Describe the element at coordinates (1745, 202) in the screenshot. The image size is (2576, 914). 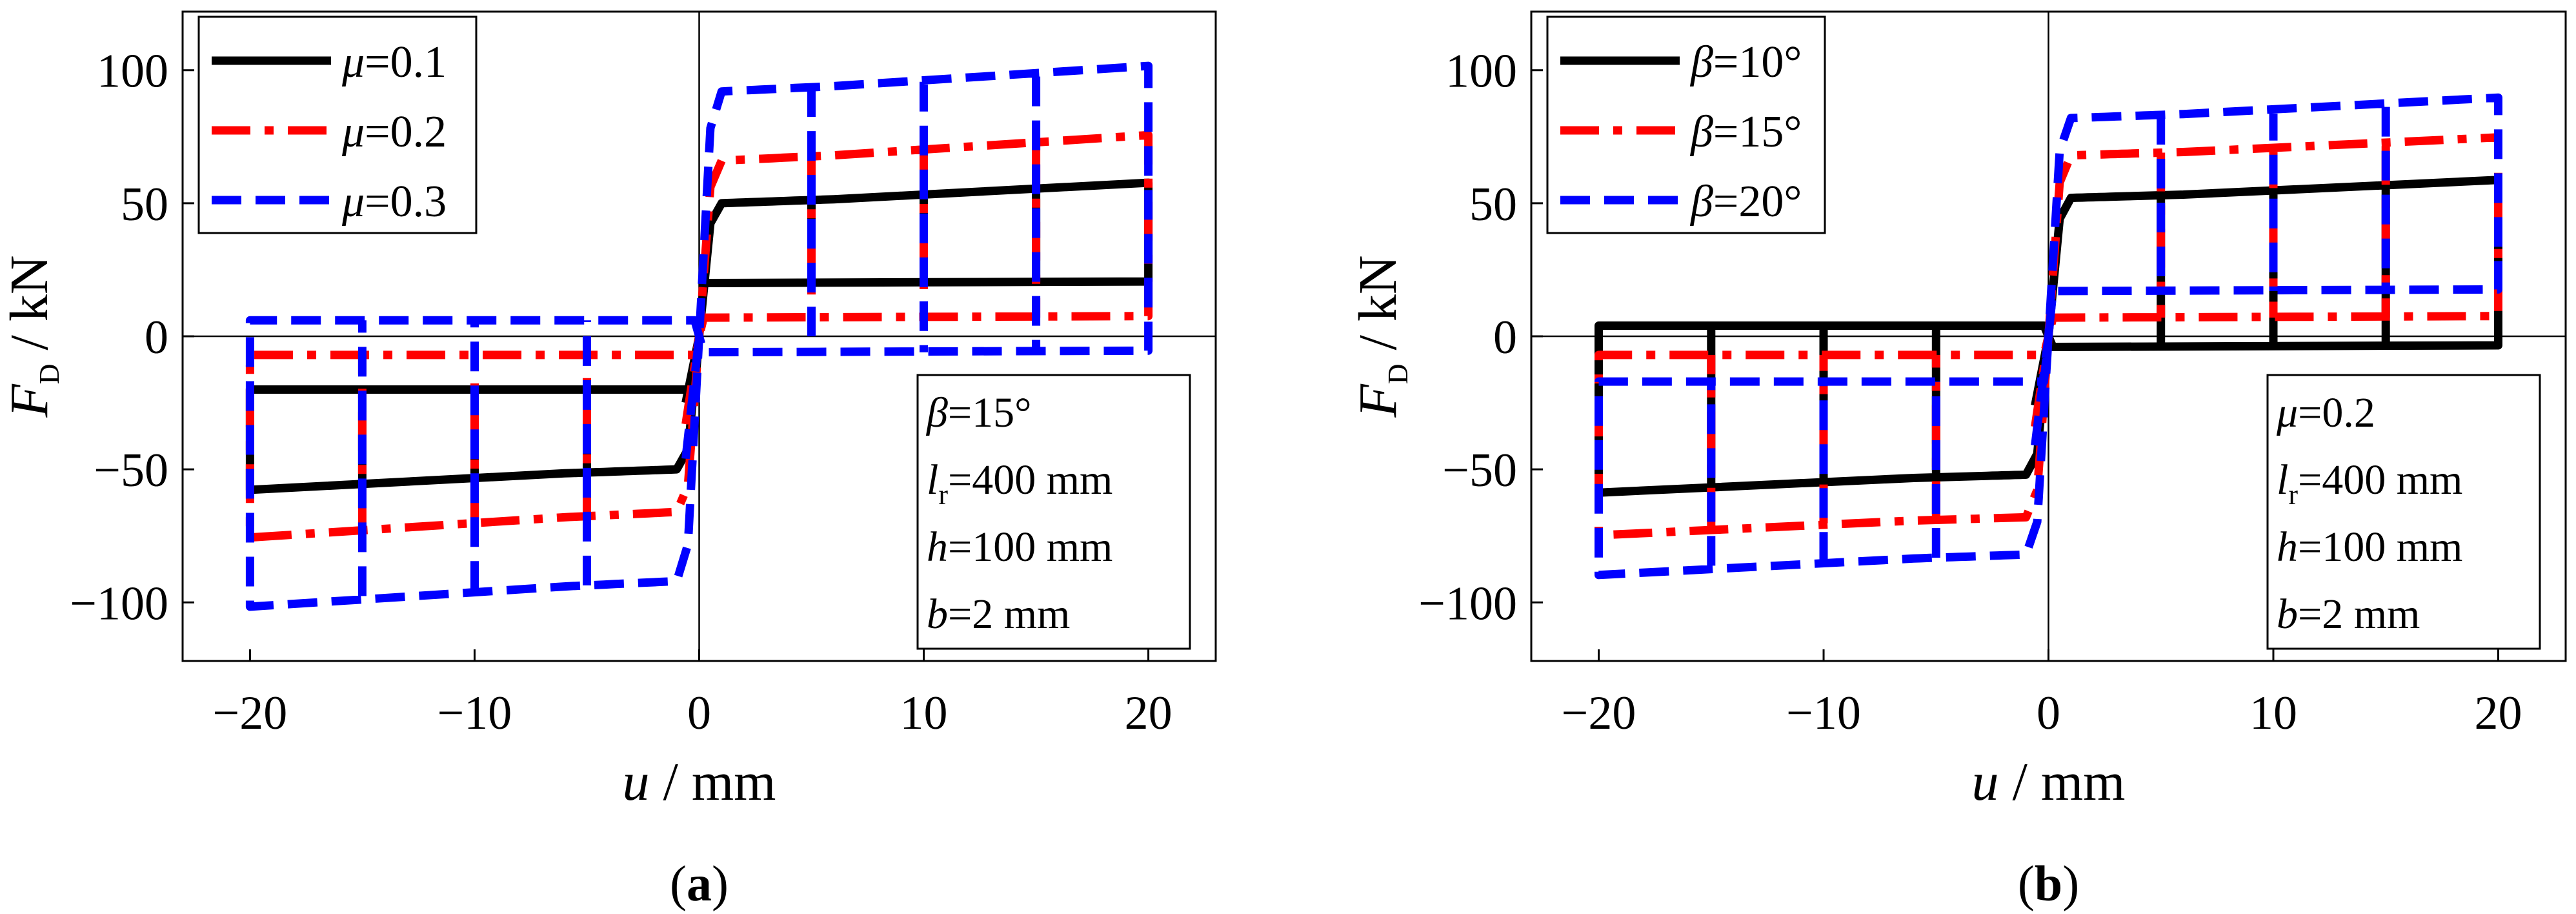
I see `legend-label-3: β=20°` at that location.